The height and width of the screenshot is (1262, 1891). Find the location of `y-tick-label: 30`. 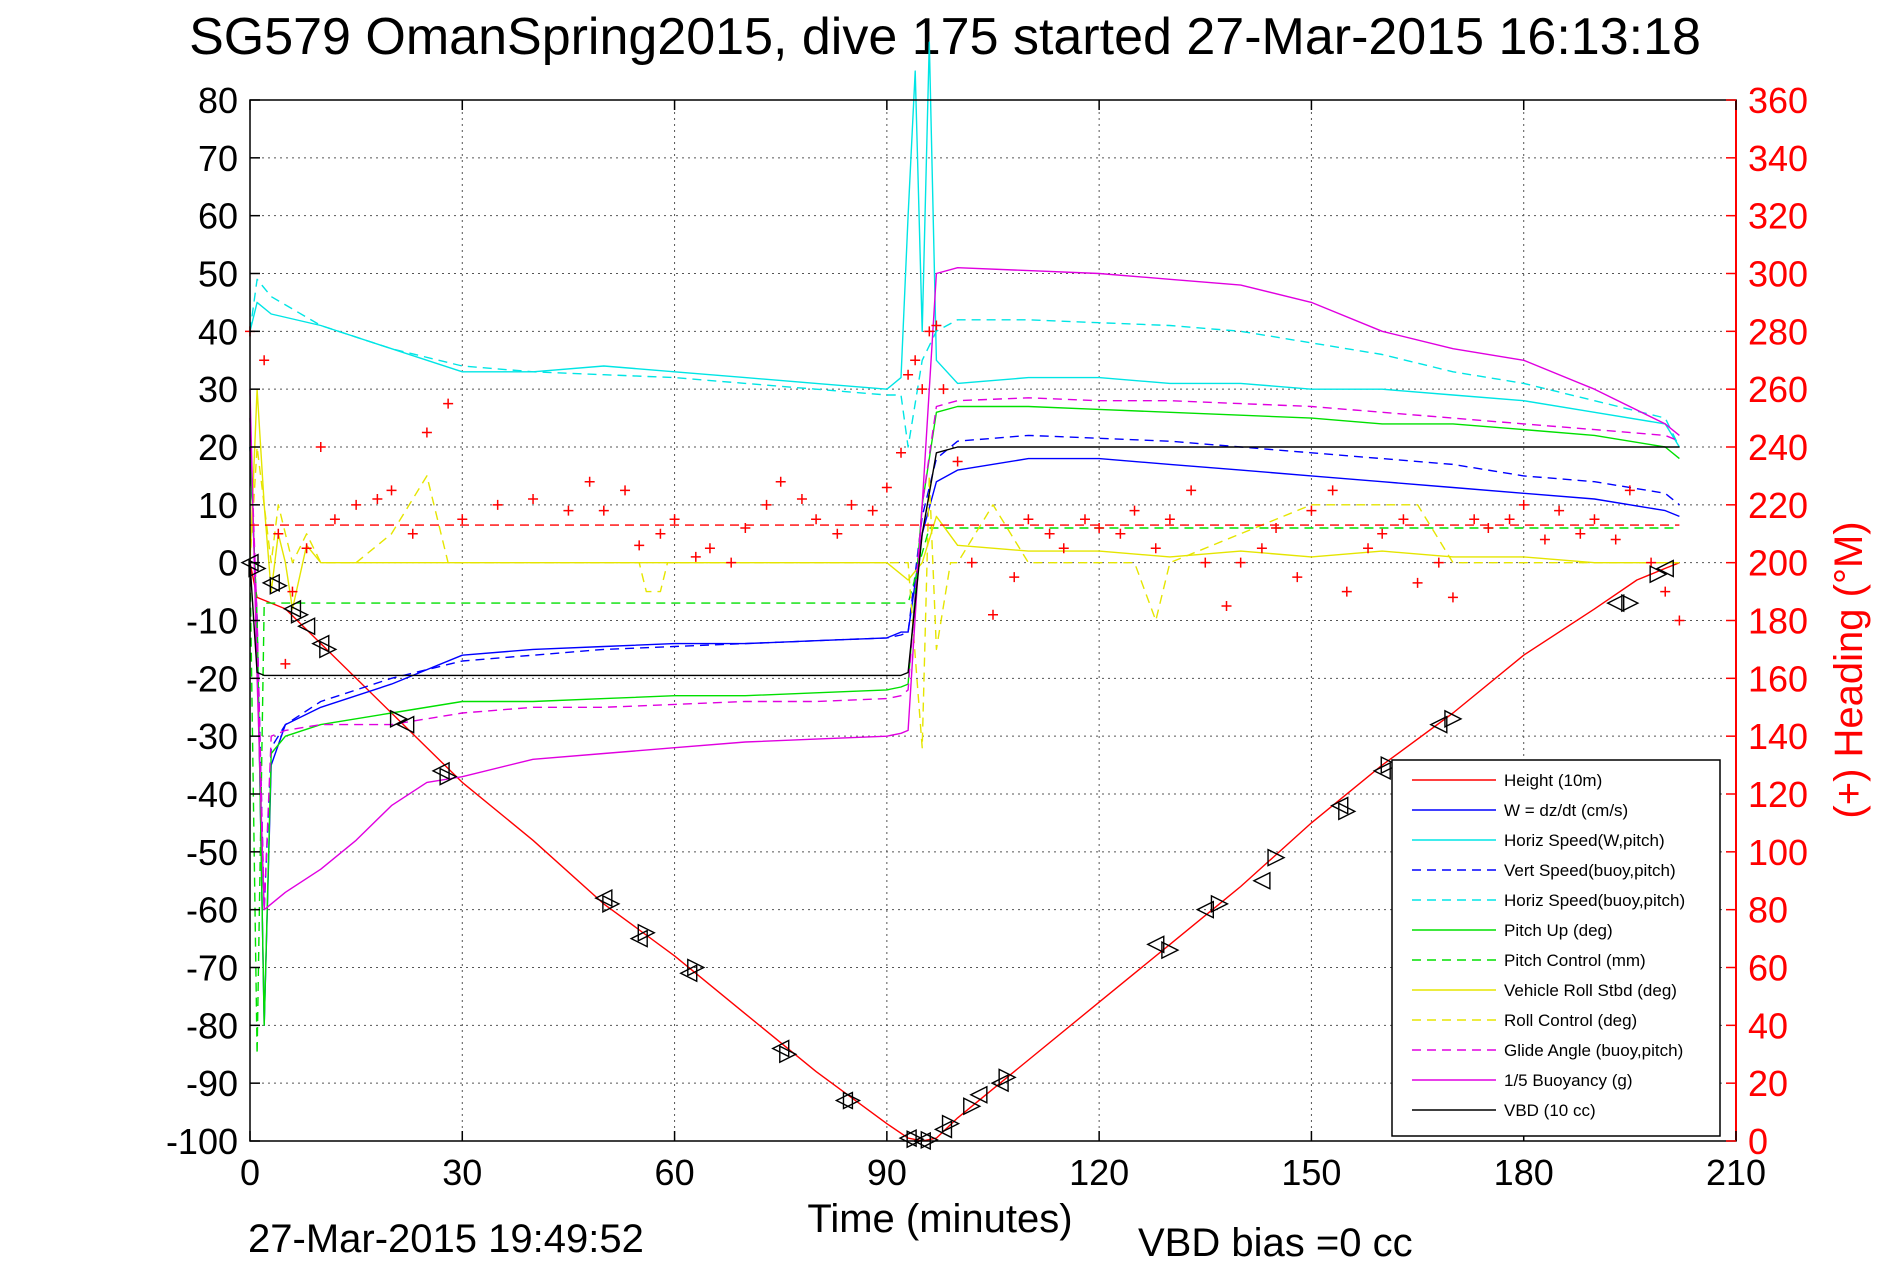

y-tick-label: 30 is located at coordinates (218, 389).